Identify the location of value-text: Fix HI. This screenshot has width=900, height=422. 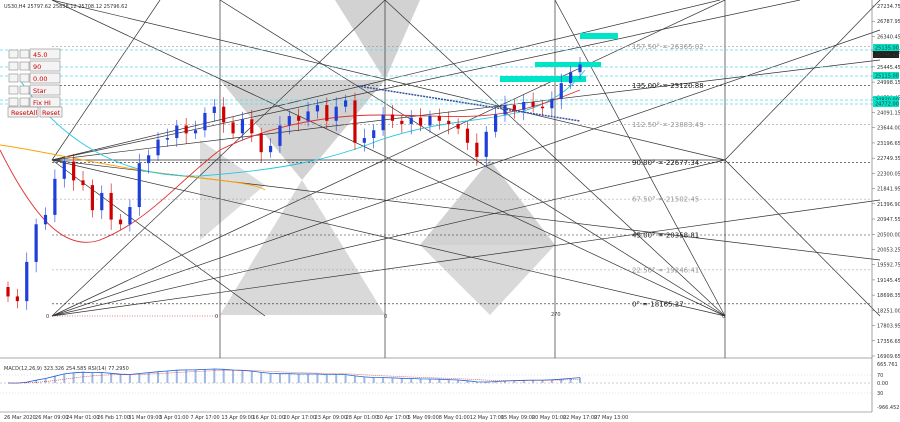
(42, 103).